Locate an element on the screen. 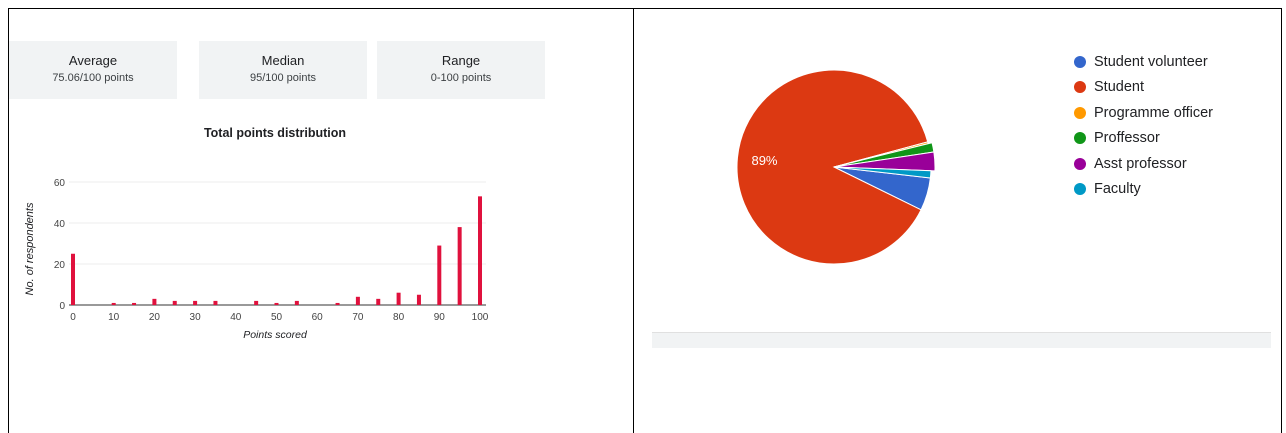 The image size is (1286, 433). x-tick-label: 60 is located at coordinates (318, 317).